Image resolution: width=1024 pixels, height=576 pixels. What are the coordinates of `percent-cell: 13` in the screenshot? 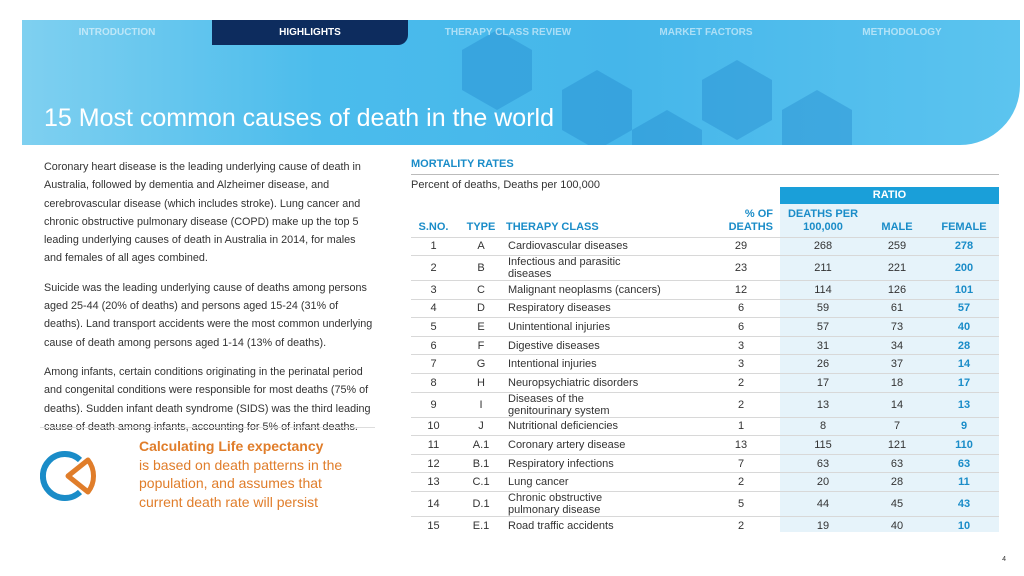 It's located at (741, 445).